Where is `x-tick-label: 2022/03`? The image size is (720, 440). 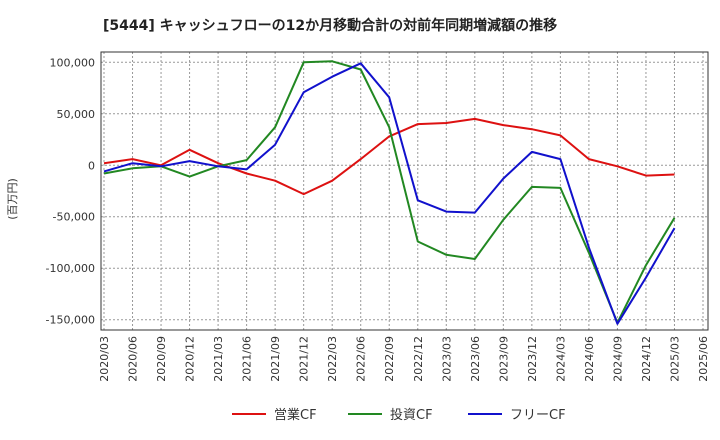 x-tick-label: 2022/03 is located at coordinates (332, 359).